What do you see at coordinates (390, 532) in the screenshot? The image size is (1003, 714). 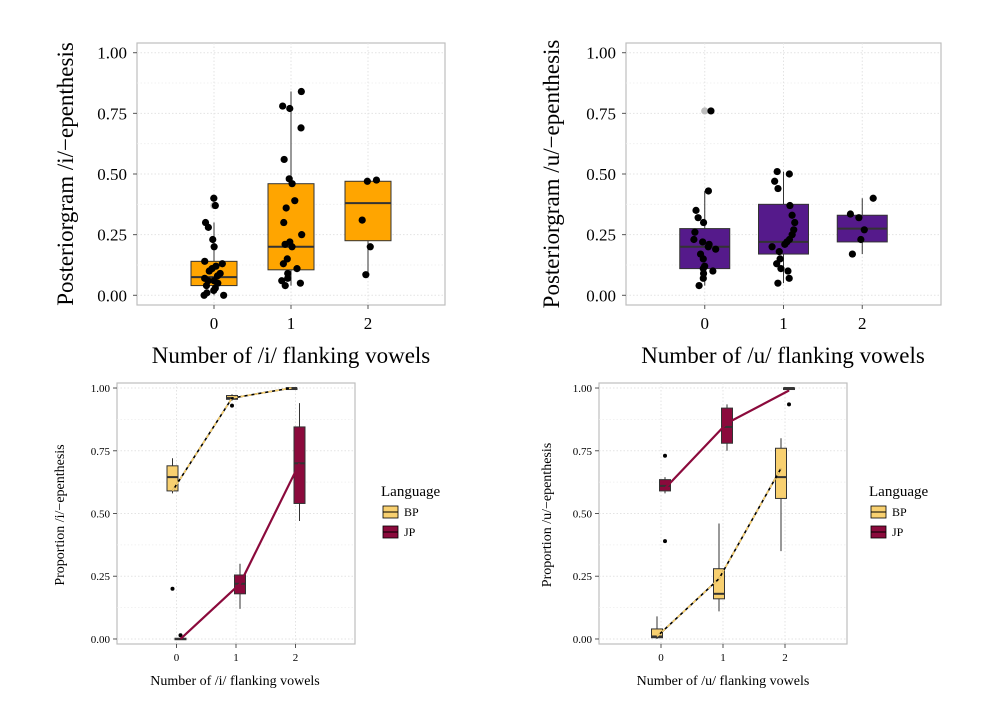 I see `legend-key-jp` at bounding box center [390, 532].